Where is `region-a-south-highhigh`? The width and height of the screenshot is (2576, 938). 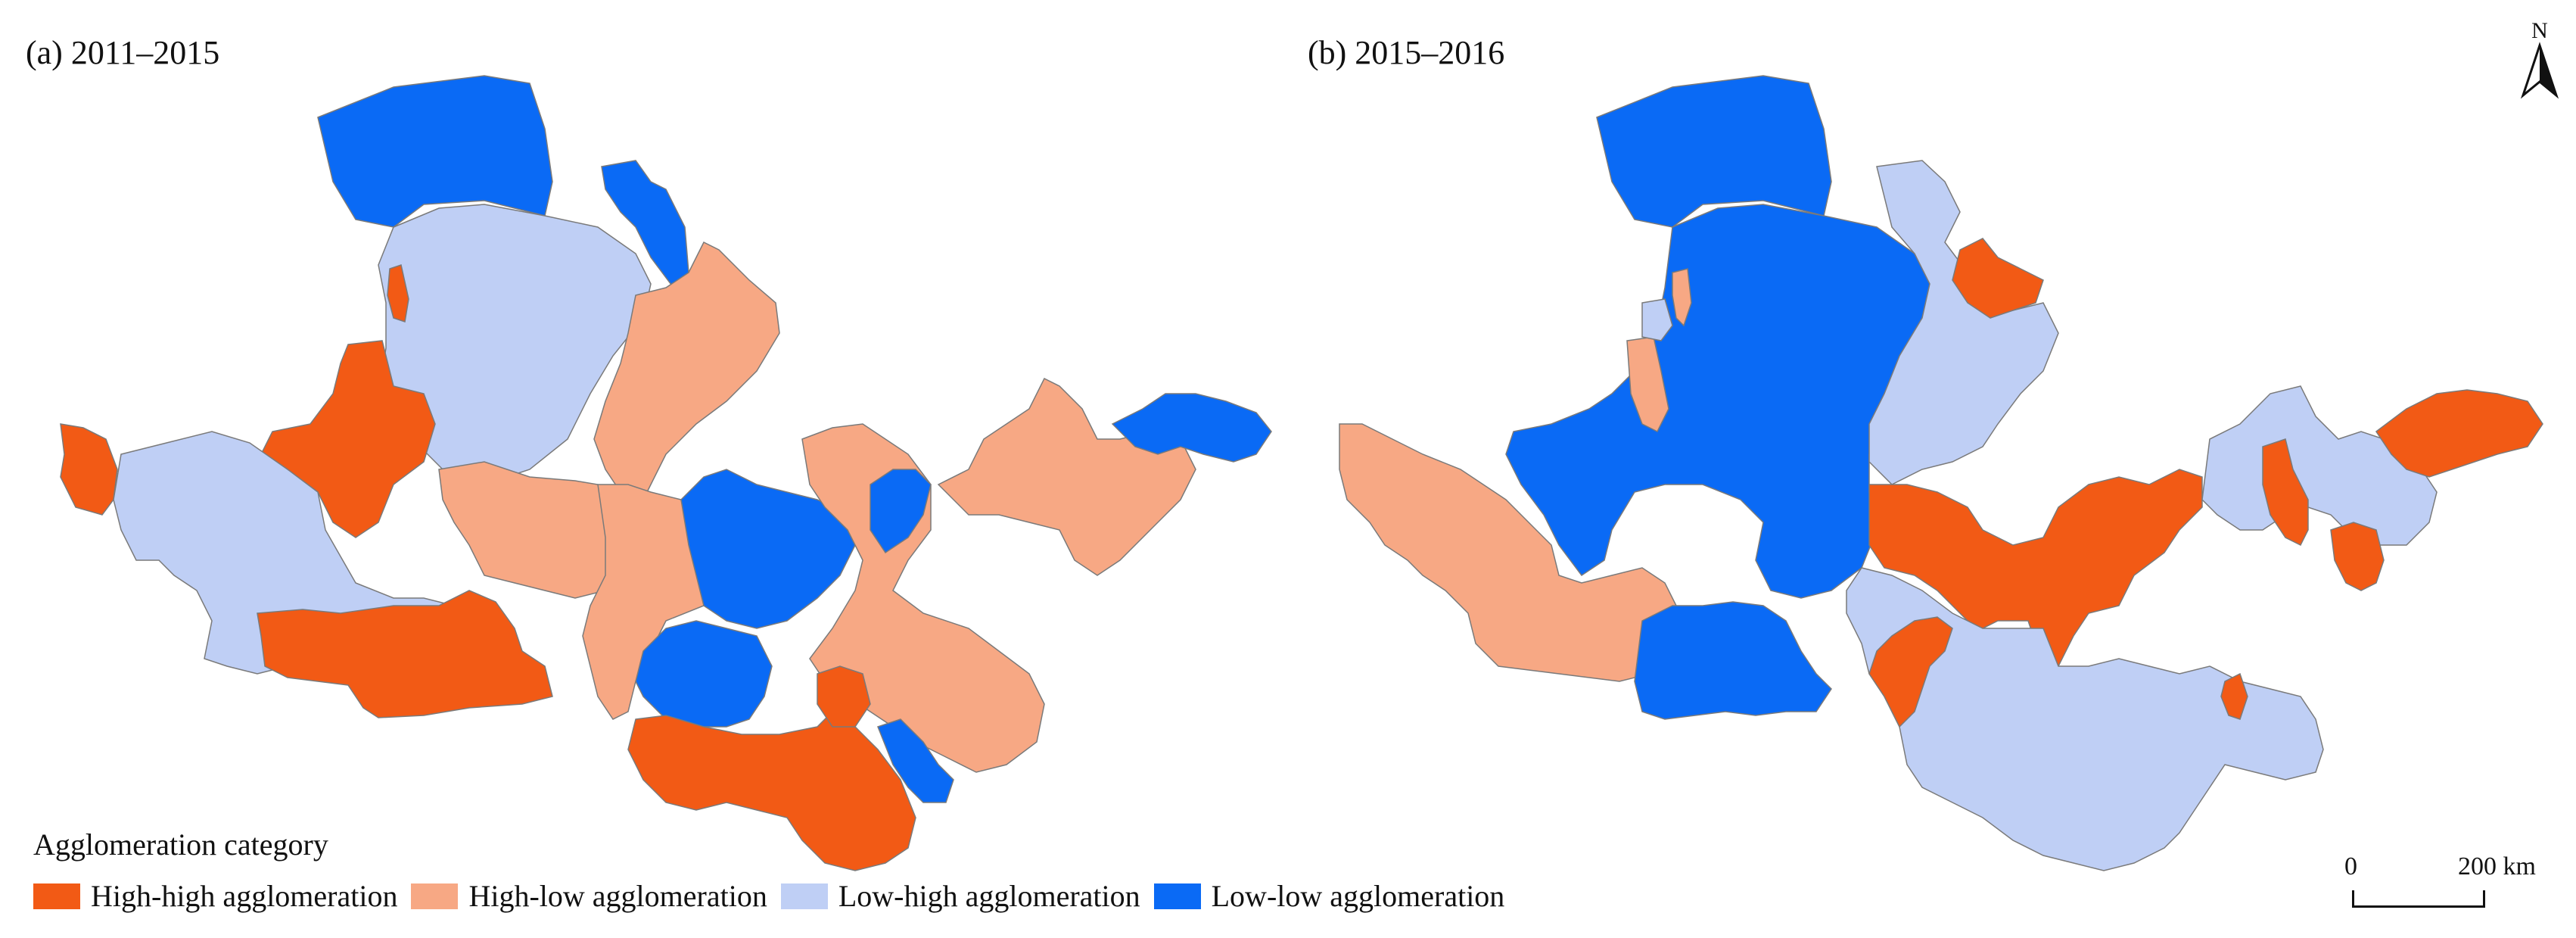 region-a-south-highhigh is located at coordinates (771, 791).